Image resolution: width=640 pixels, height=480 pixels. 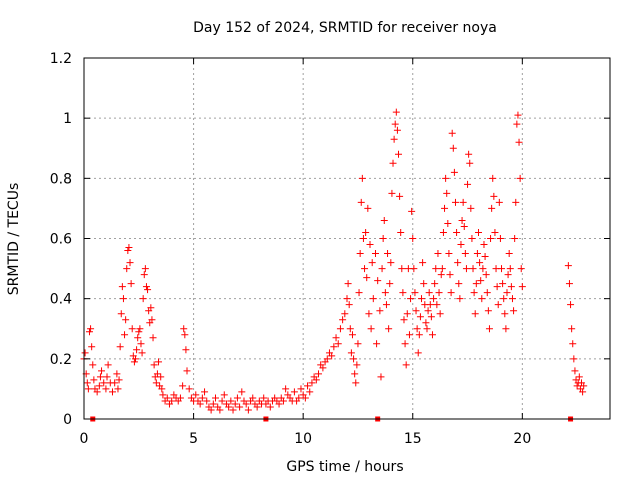 What do you see at coordinates (67, 420) in the screenshot?
I see `y-tick-label: 0` at bounding box center [67, 420].